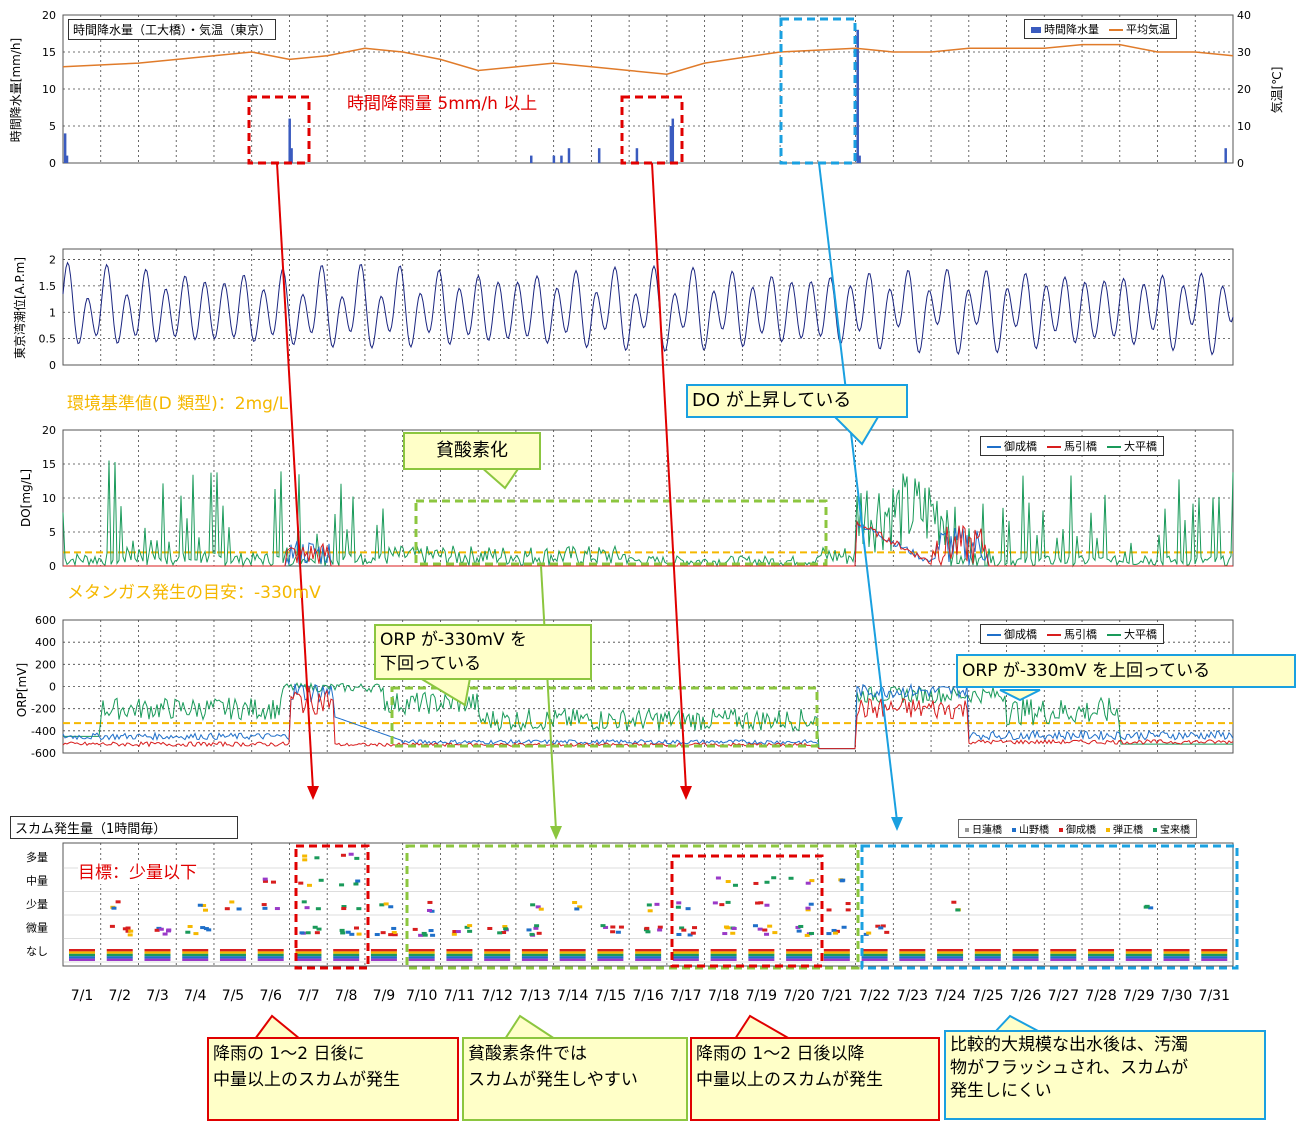 The height and width of the screenshot is (1121, 1301). I want to click on arrow-hypoxia, so click(548, 698).